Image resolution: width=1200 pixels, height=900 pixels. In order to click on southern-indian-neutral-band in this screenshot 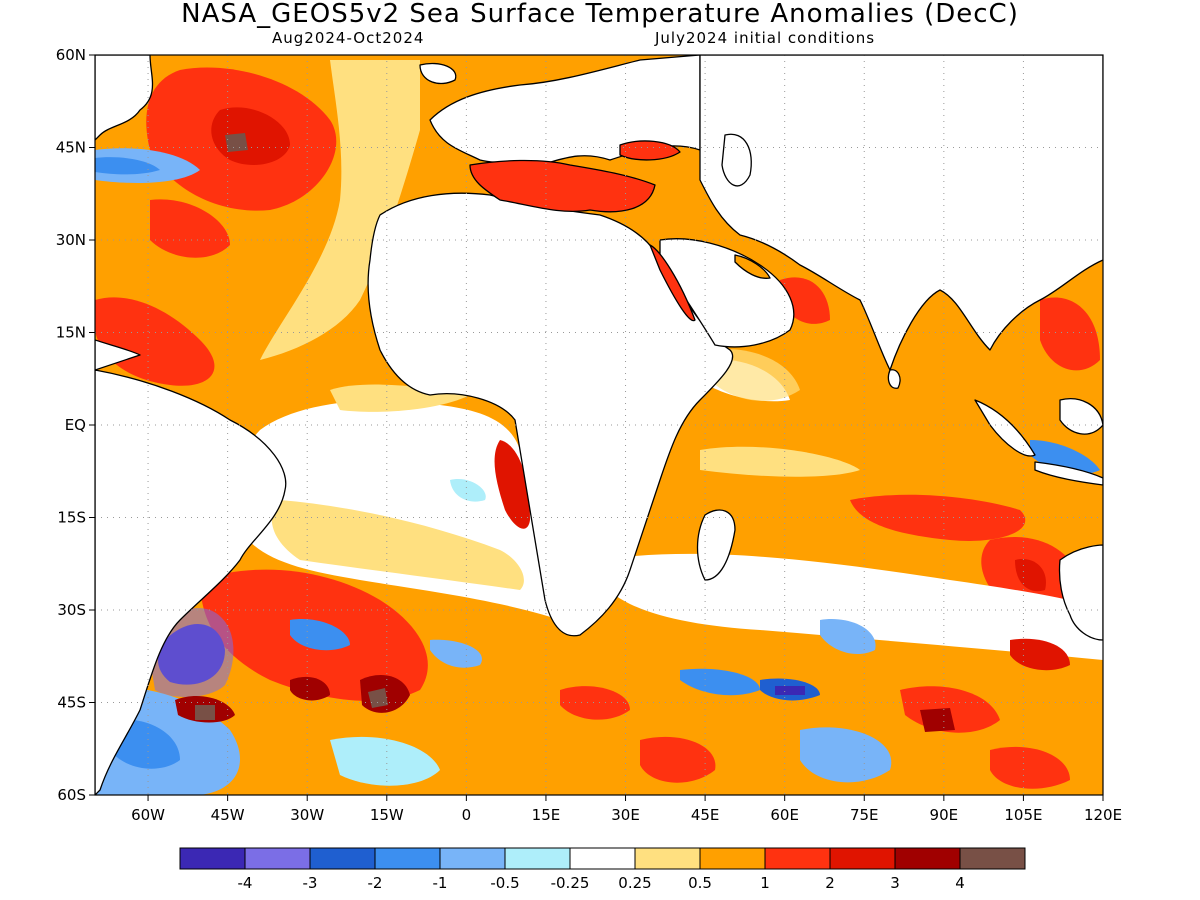, I will do `click(851, 606)`.